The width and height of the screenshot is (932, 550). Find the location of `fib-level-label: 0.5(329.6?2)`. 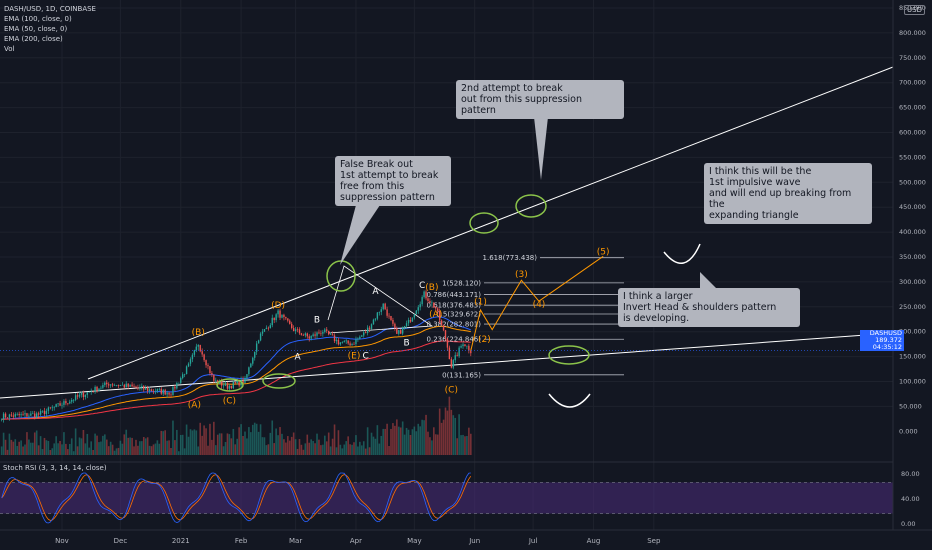

fib-level-label: 0.5(329.6?2) is located at coordinates (458, 314).